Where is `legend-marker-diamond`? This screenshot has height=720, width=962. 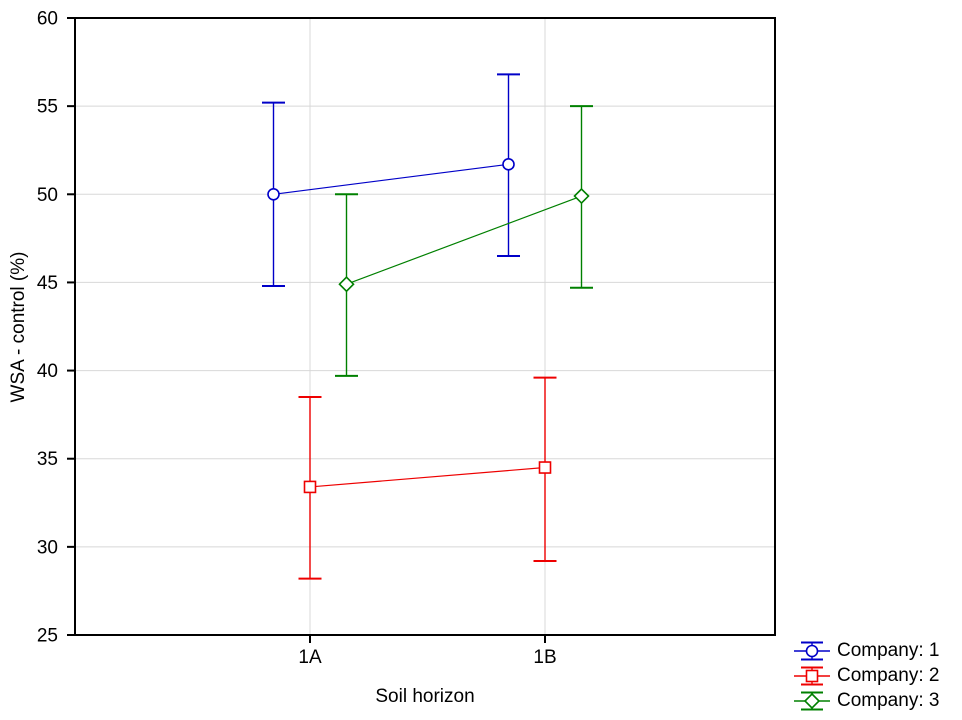
legend-marker-diamond is located at coordinates (812, 700).